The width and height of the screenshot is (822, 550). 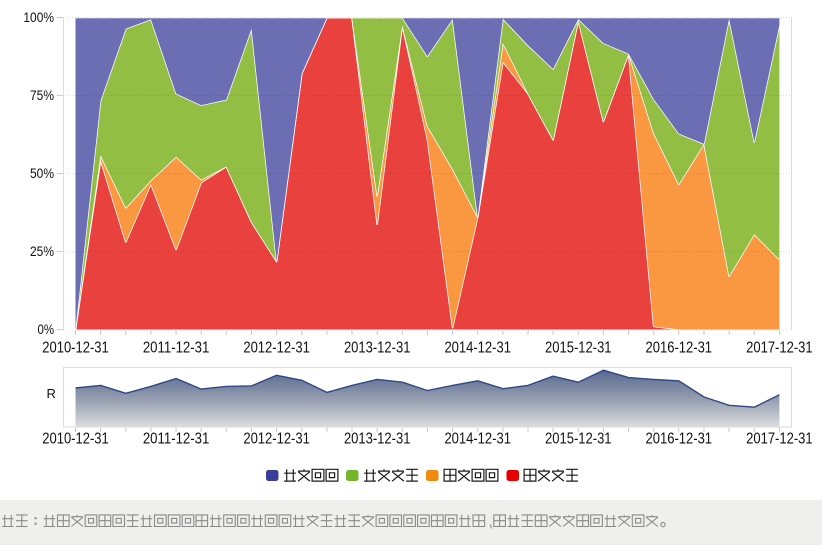 What do you see at coordinates (42, 251) in the screenshot?
I see `svg-text: 25%` at bounding box center [42, 251].